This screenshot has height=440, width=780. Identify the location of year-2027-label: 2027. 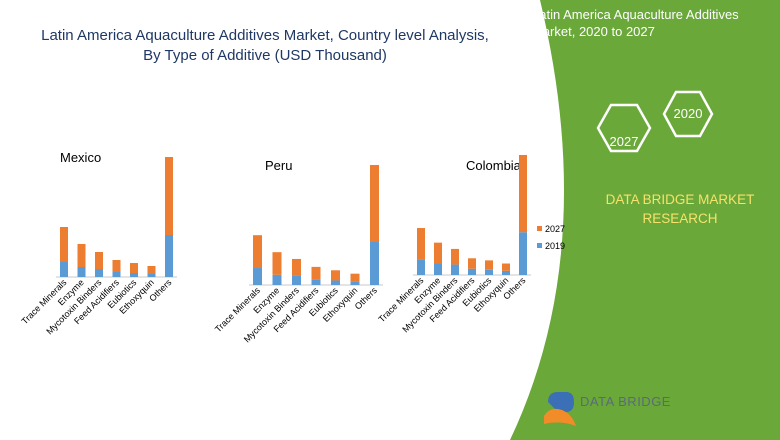
(624, 141).